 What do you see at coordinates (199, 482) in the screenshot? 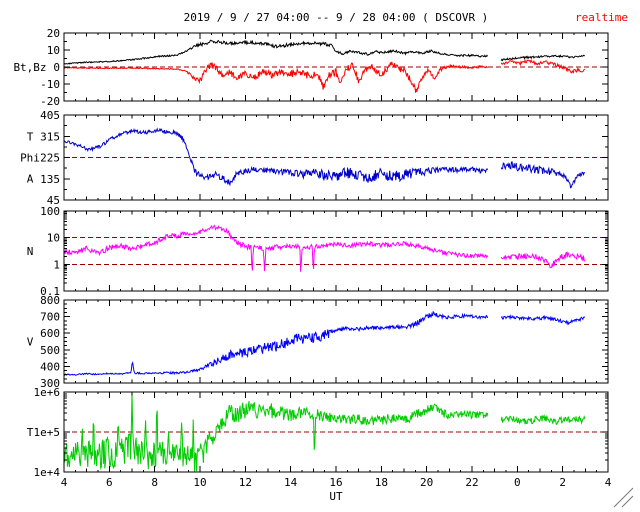
I see `x-tick-label: 10` at bounding box center [199, 482].